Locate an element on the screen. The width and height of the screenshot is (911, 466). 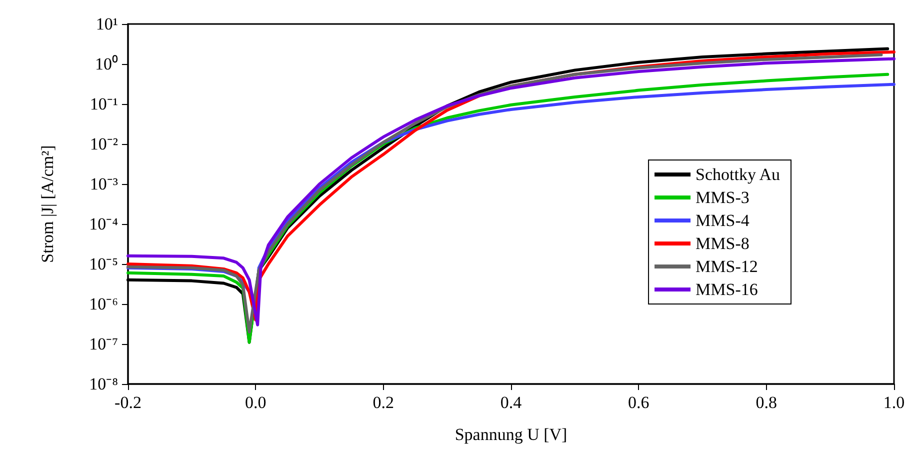
y-tick-label: 10⁻⁷ is located at coordinates (103, 344).